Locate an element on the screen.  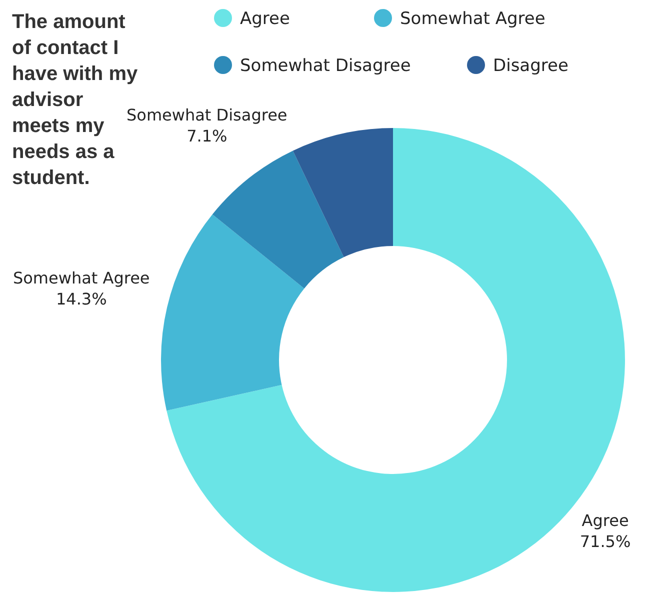
slice-label: Agree is located at coordinates (605, 520).